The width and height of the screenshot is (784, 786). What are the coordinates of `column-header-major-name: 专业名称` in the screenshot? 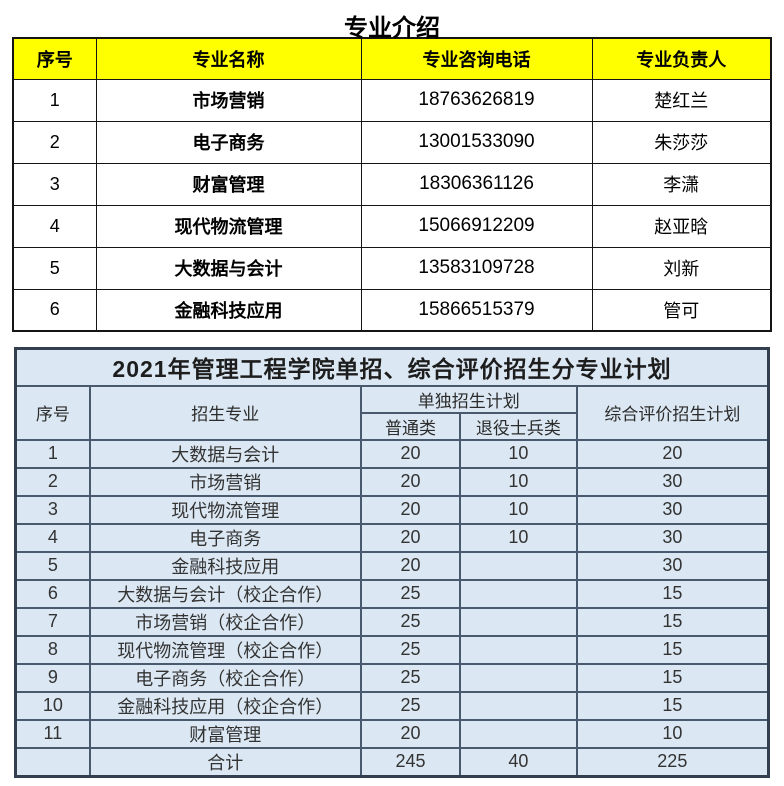 It's located at (228, 58).